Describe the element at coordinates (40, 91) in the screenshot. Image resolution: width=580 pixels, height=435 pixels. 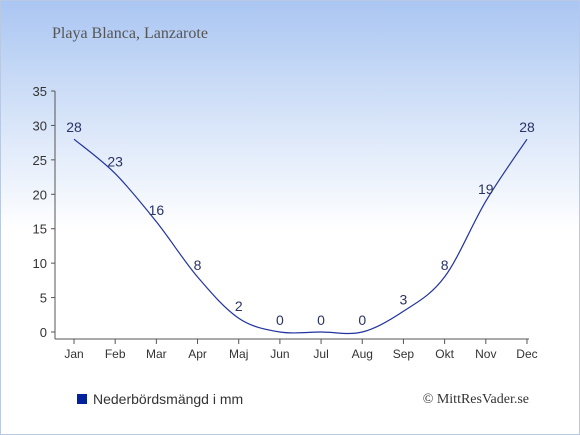
I see `y-tick-label: 35` at that location.